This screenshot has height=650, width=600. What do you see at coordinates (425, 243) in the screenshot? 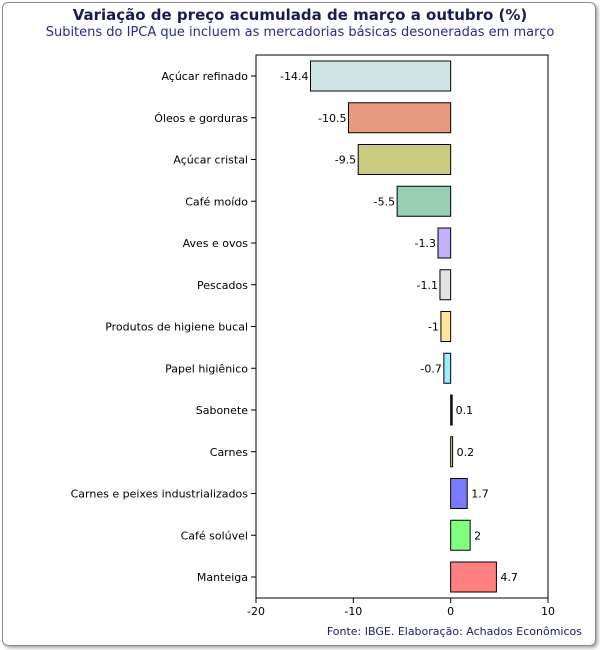
I see `value-label: -1.3` at bounding box center [425, 243].